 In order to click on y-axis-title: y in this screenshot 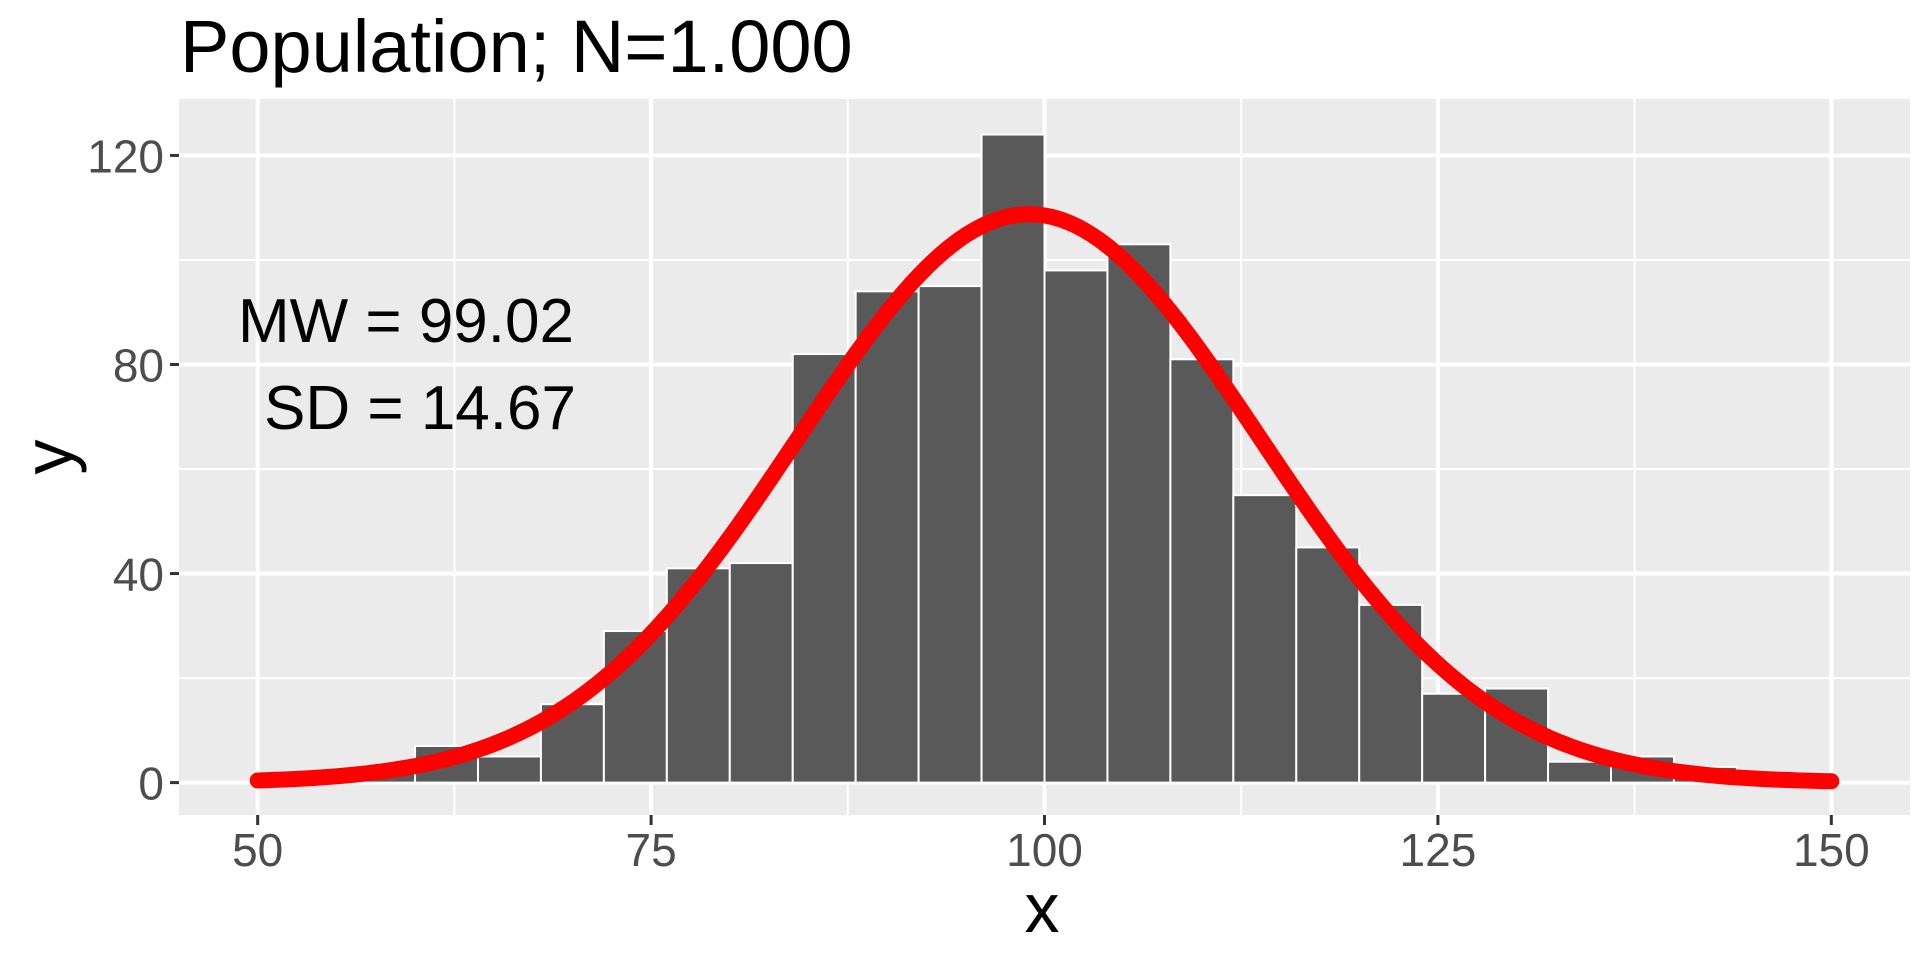, I will do `click(48, 457)`.